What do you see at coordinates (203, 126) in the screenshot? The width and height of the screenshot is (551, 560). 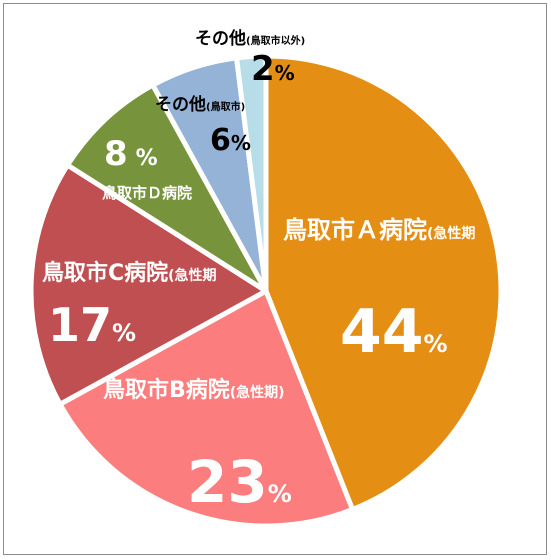 I see `slice-label-group-other-city: その他(鳥取市) 6%` at bounding box center [203, 126].